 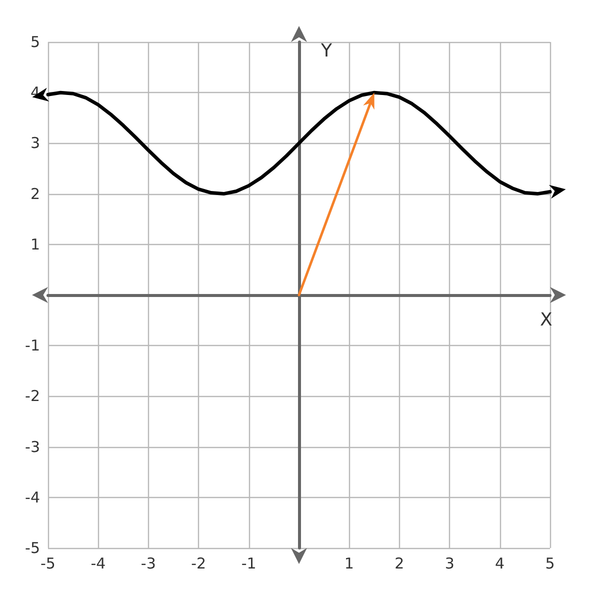 What do you see at coordinates (500, 563) in the screenshot?
I see `x-tick-label: 4` at bounding box center [500, 563].